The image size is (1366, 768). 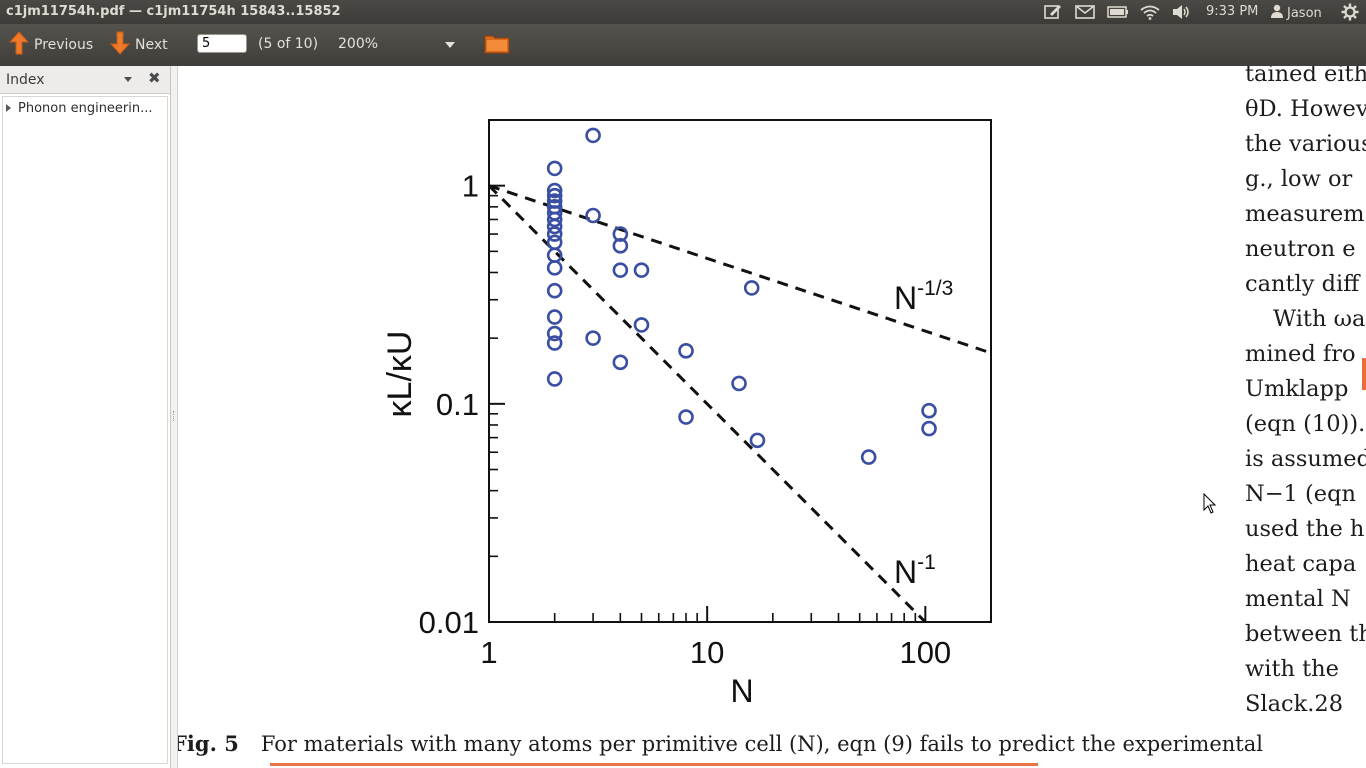 I want to click on window-title: c1jm11754h.pdf — c1jm11754h 15843..15852, so click(x=173, y=11).